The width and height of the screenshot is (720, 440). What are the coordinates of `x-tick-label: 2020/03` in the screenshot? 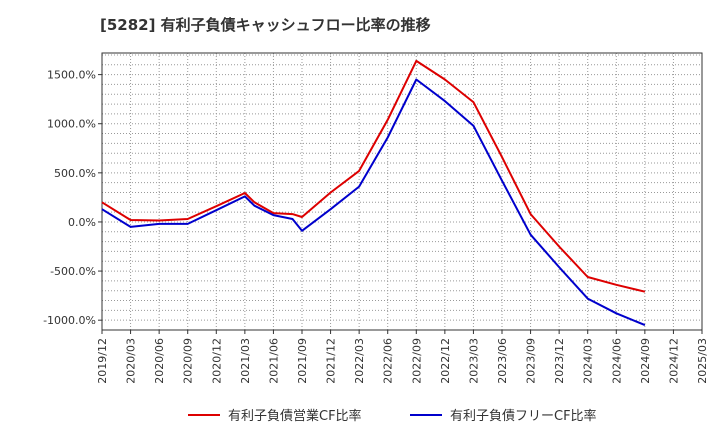 It's located at (131, 361).